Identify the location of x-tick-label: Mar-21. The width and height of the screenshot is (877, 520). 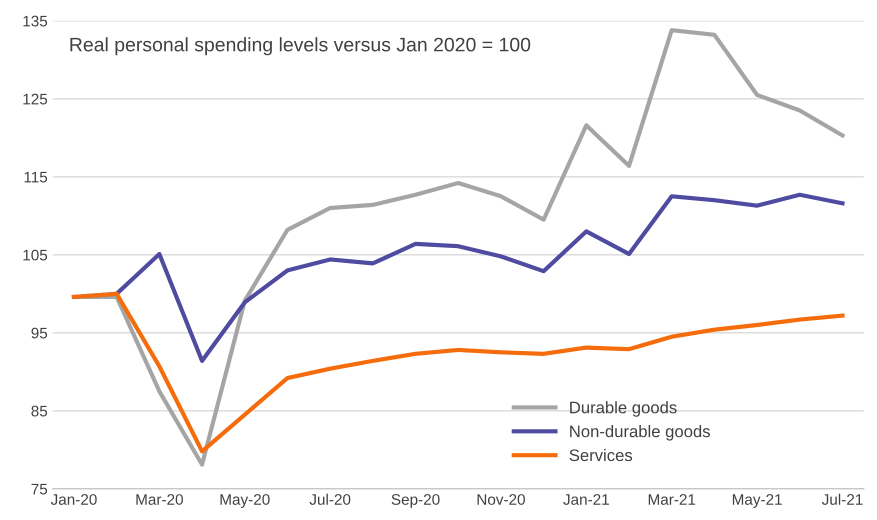
(672, 499).